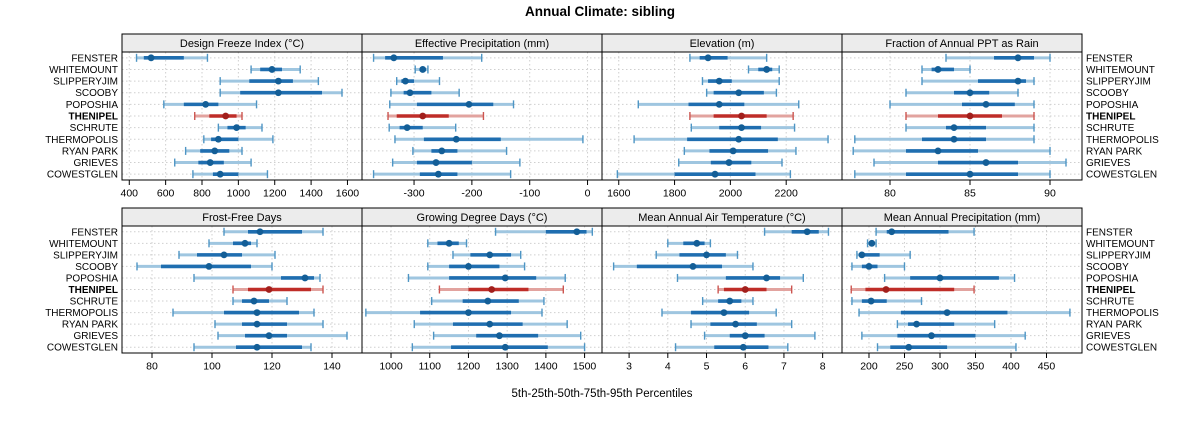  I want to click on percentile-caption: 5th-25th-50th-75th-95th Percentiles, so click(602, 394).